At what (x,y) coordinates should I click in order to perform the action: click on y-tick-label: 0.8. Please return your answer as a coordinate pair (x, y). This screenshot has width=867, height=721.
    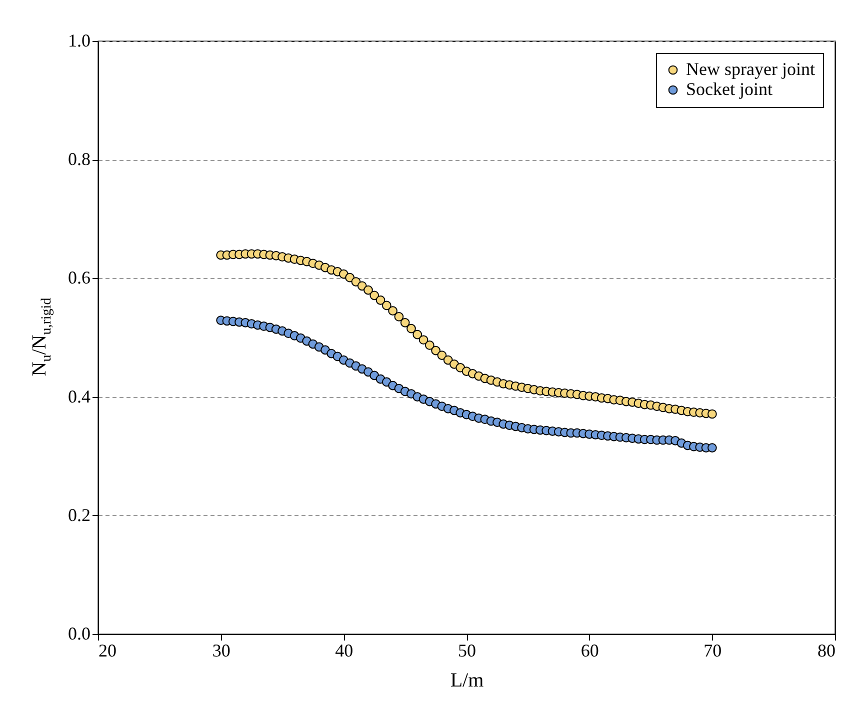
    Looking at the image, I should click on (79, 159).